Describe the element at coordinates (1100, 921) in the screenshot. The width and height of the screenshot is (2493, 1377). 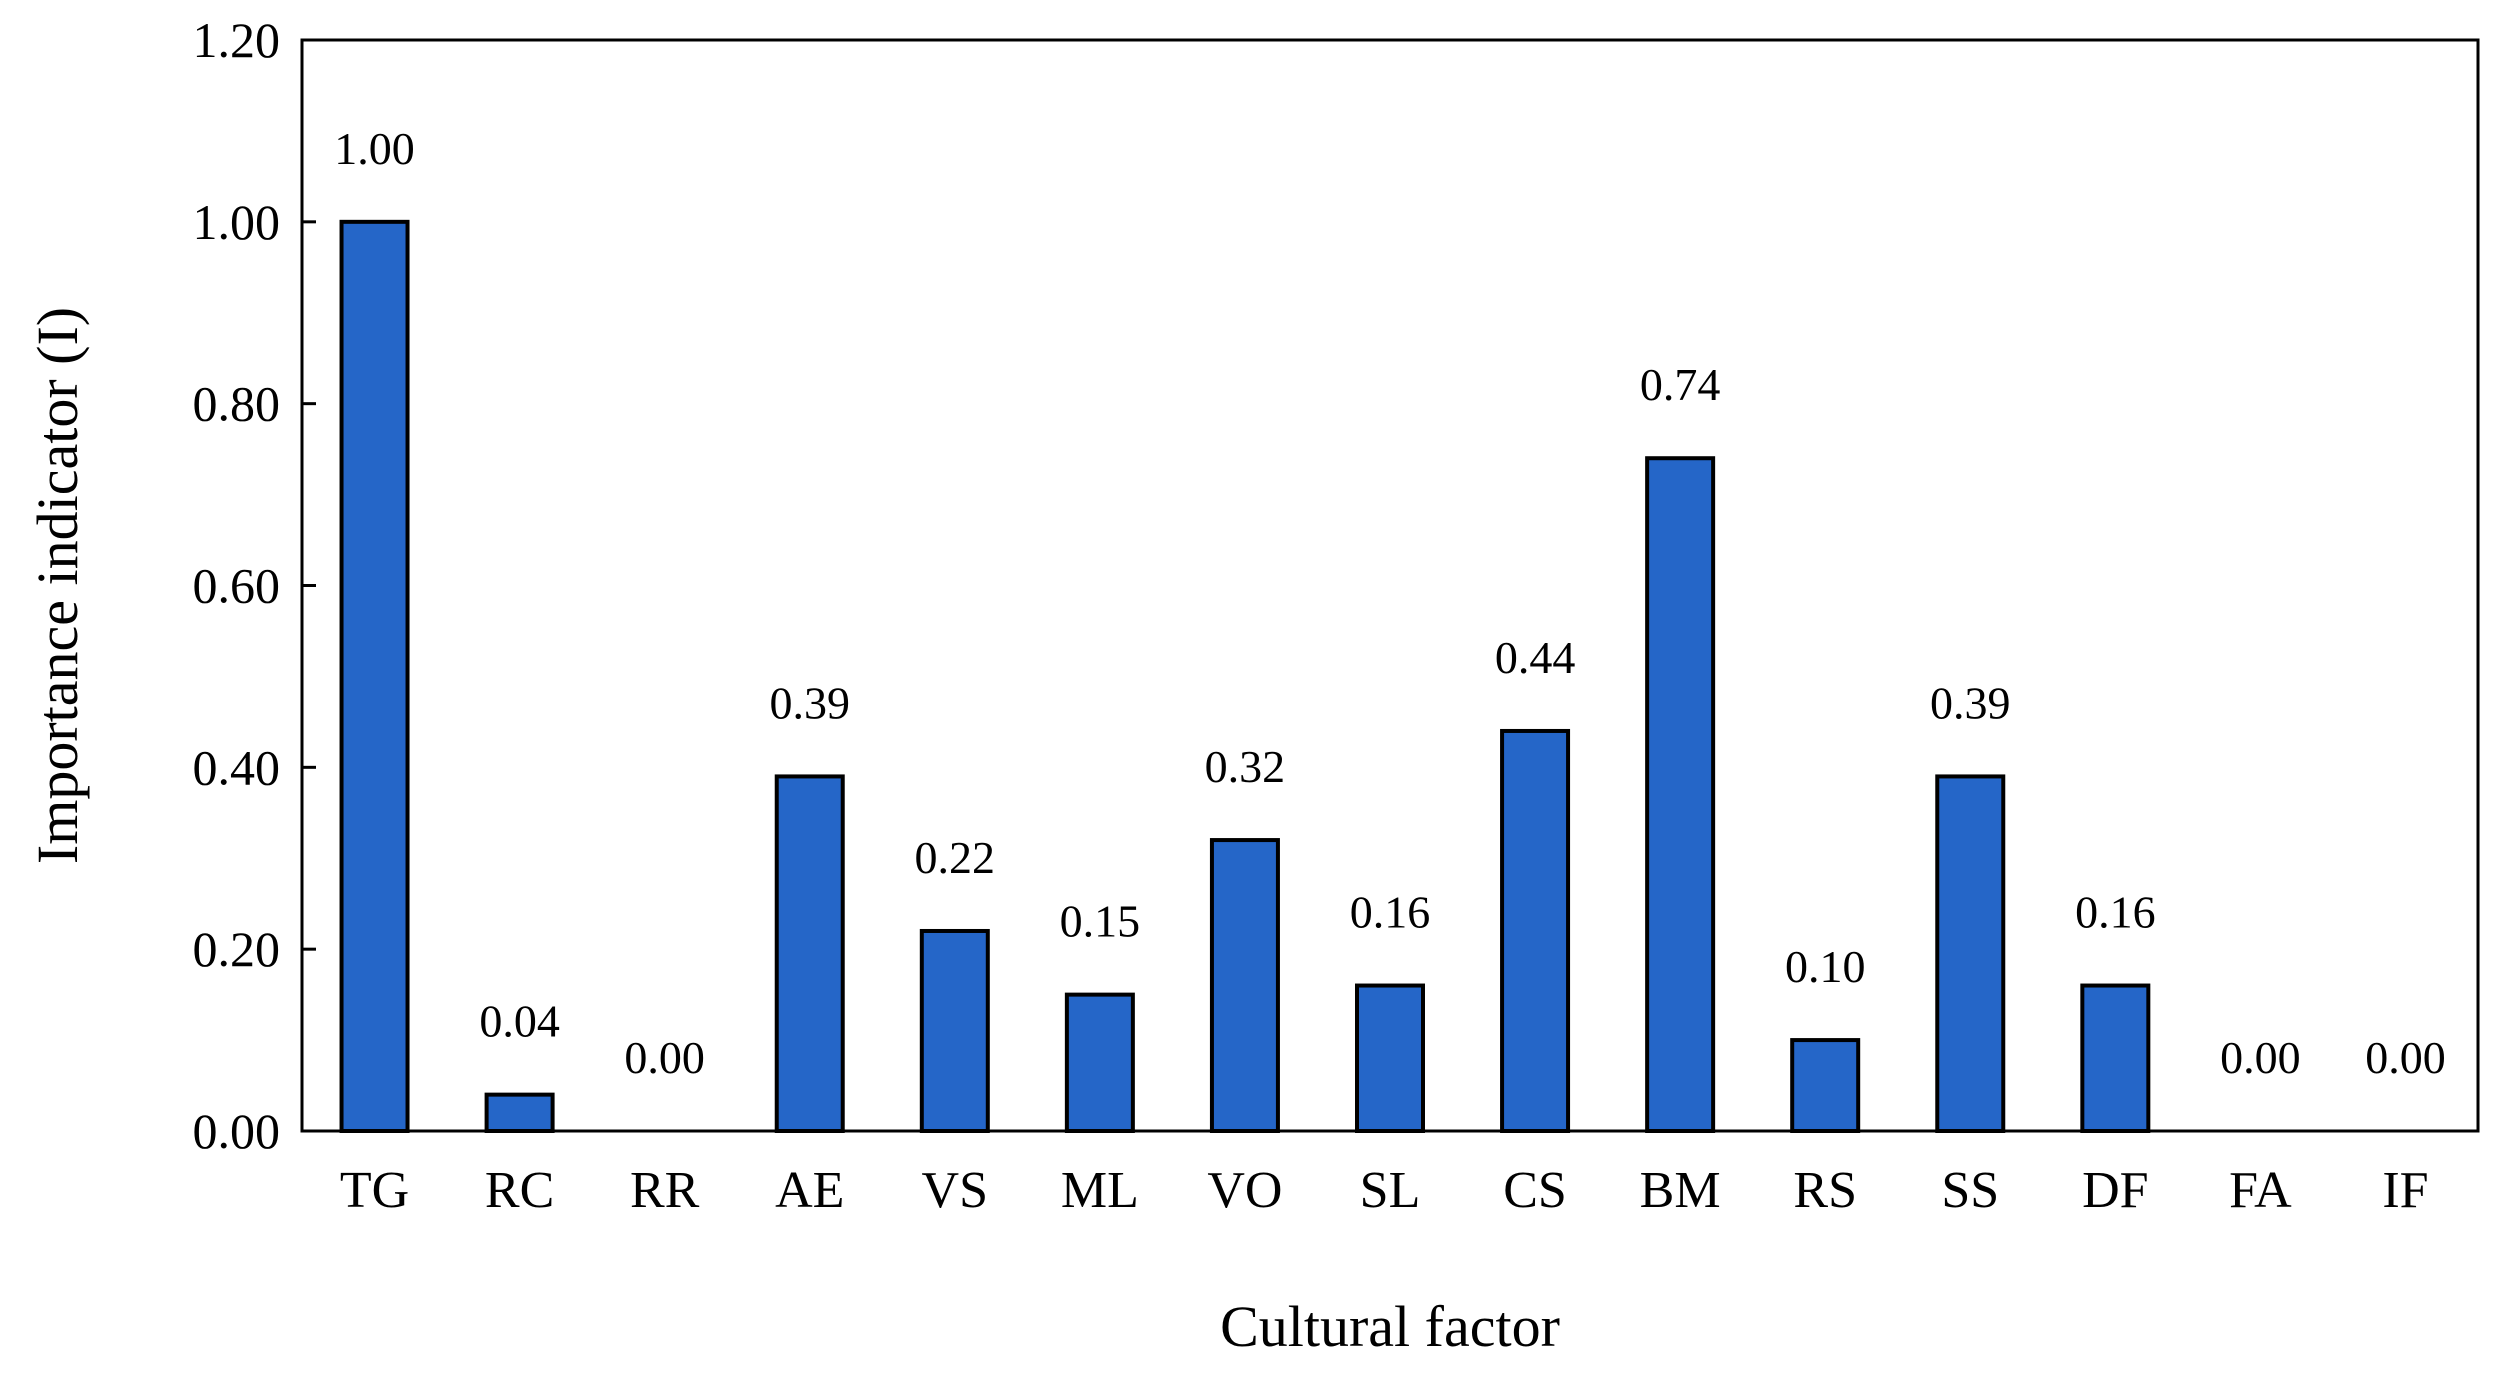
I see `data-label-ml: 0.15` at that location.